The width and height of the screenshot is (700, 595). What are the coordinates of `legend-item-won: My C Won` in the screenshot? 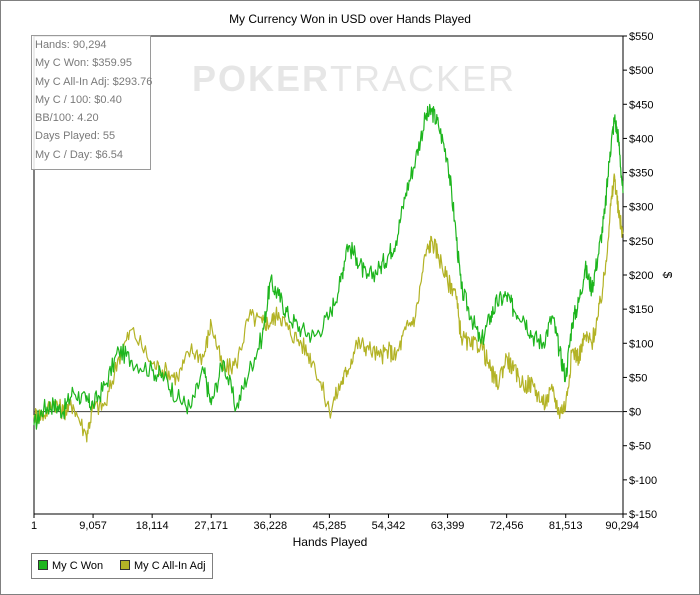 It's located at (70, 566).